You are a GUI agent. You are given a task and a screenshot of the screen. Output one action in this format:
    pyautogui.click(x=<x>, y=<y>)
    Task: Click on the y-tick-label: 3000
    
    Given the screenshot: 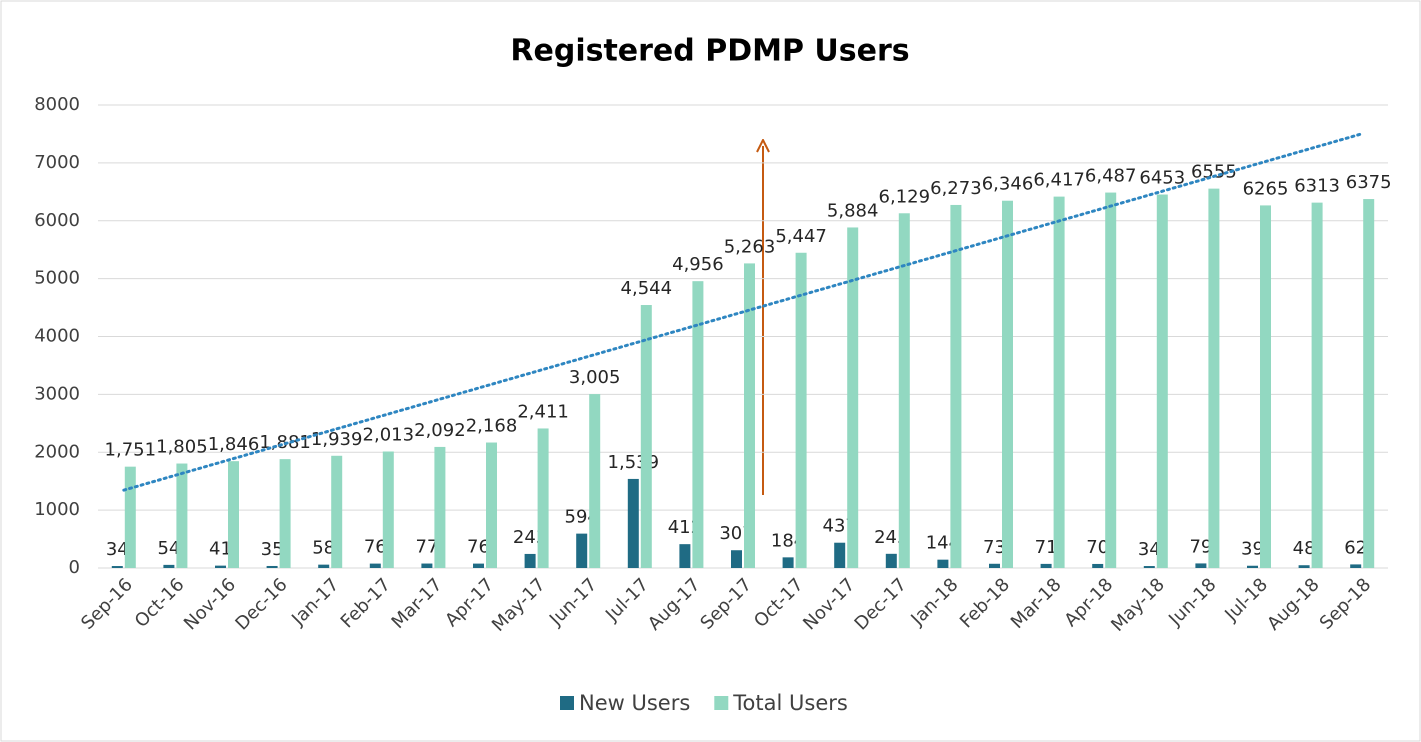 What is the action you would take?
    pyautogui.click(x=57, y=393)
    